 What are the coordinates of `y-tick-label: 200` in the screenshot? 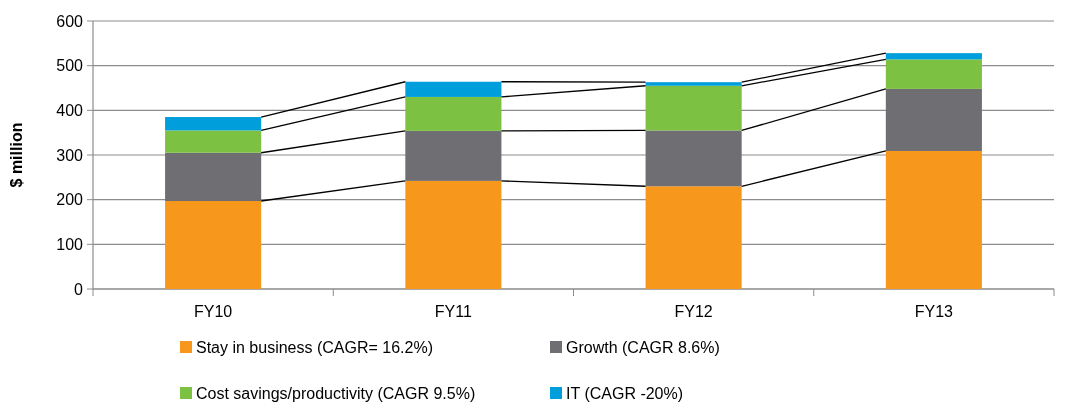 It's located at (70, 200).